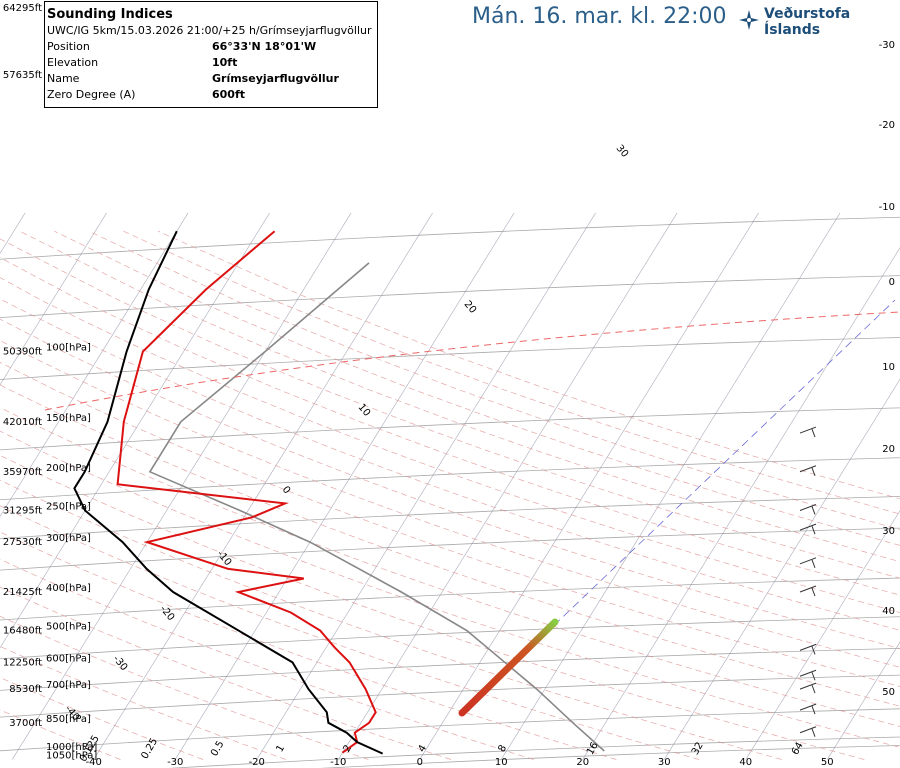 The image size is (900, 768). I want to click on bottom-temp-tick: 50, so click(827, 762).